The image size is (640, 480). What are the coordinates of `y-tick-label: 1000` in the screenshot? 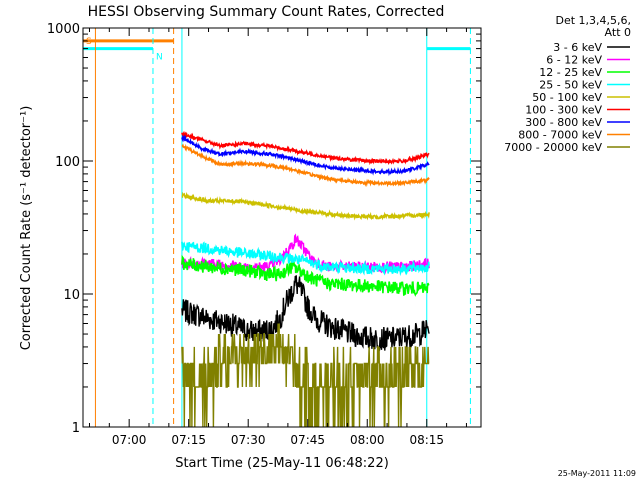 It's located at (63, 29).